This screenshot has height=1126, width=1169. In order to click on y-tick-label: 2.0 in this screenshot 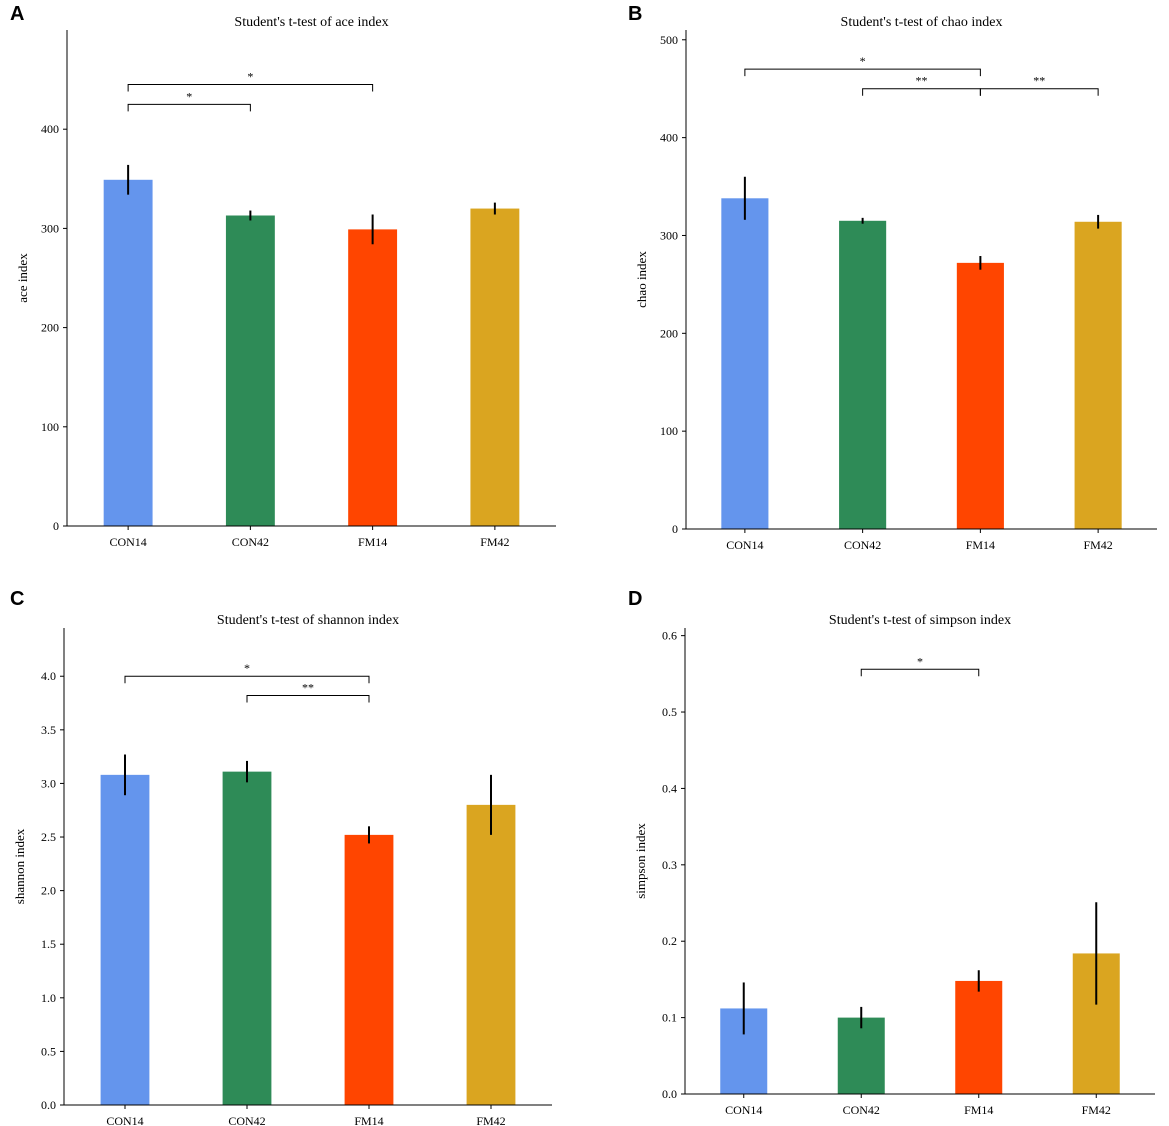, I will do `click(48, 891)`.